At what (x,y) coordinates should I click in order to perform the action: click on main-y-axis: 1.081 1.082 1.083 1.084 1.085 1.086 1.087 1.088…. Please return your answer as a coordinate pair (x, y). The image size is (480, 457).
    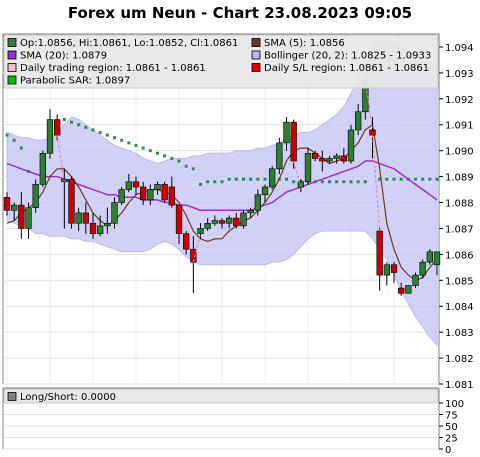
    Looking at the image, I should click on (456, 217).